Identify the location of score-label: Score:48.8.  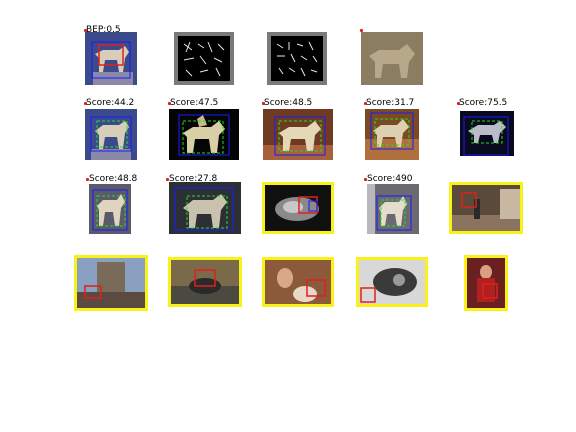
(113, 179).